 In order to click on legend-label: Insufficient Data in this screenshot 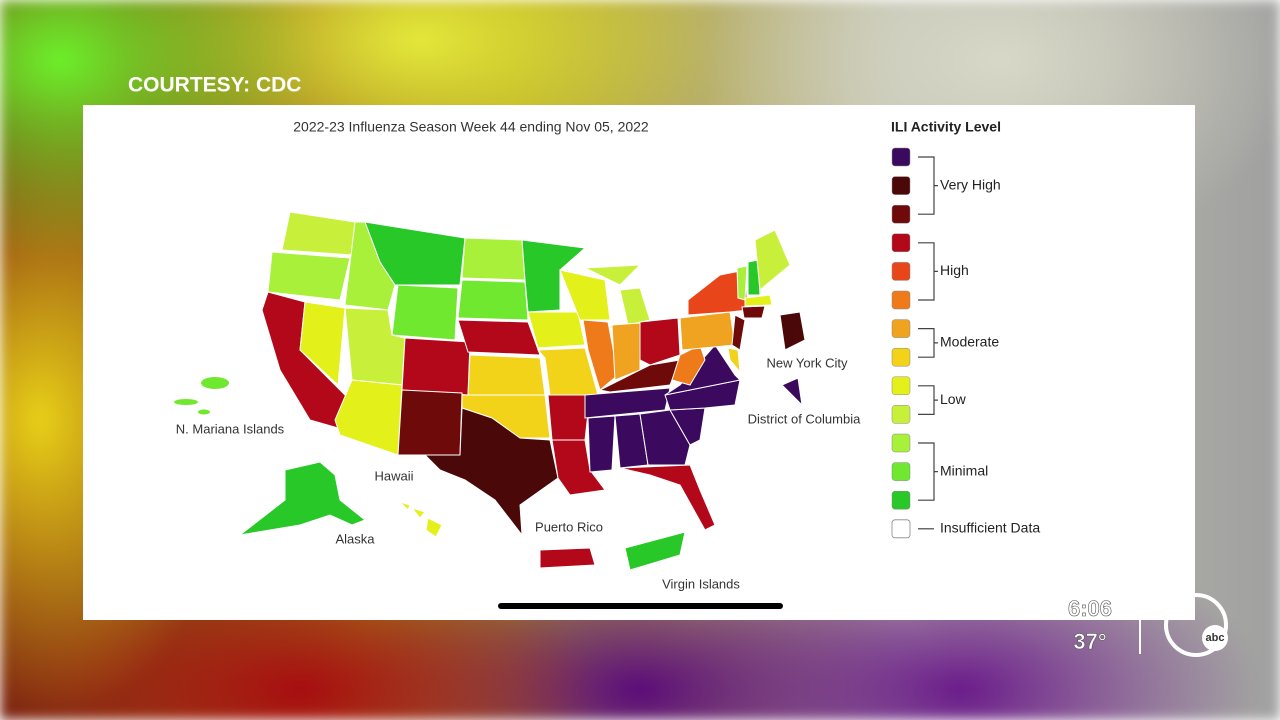, I will do `click(990, 528)`.